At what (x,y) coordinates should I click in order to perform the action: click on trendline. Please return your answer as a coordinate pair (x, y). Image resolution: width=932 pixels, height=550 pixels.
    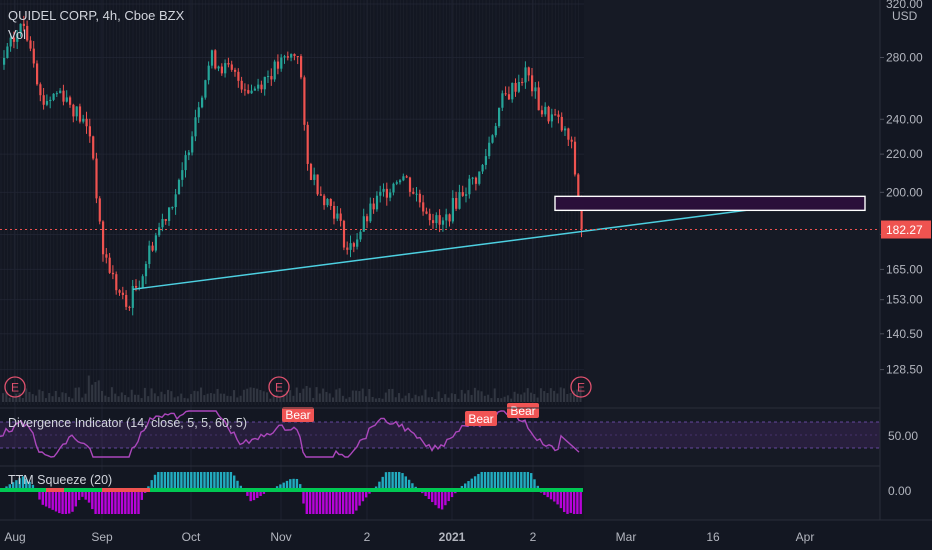
    Looking at the image, I should click on (454, 248).